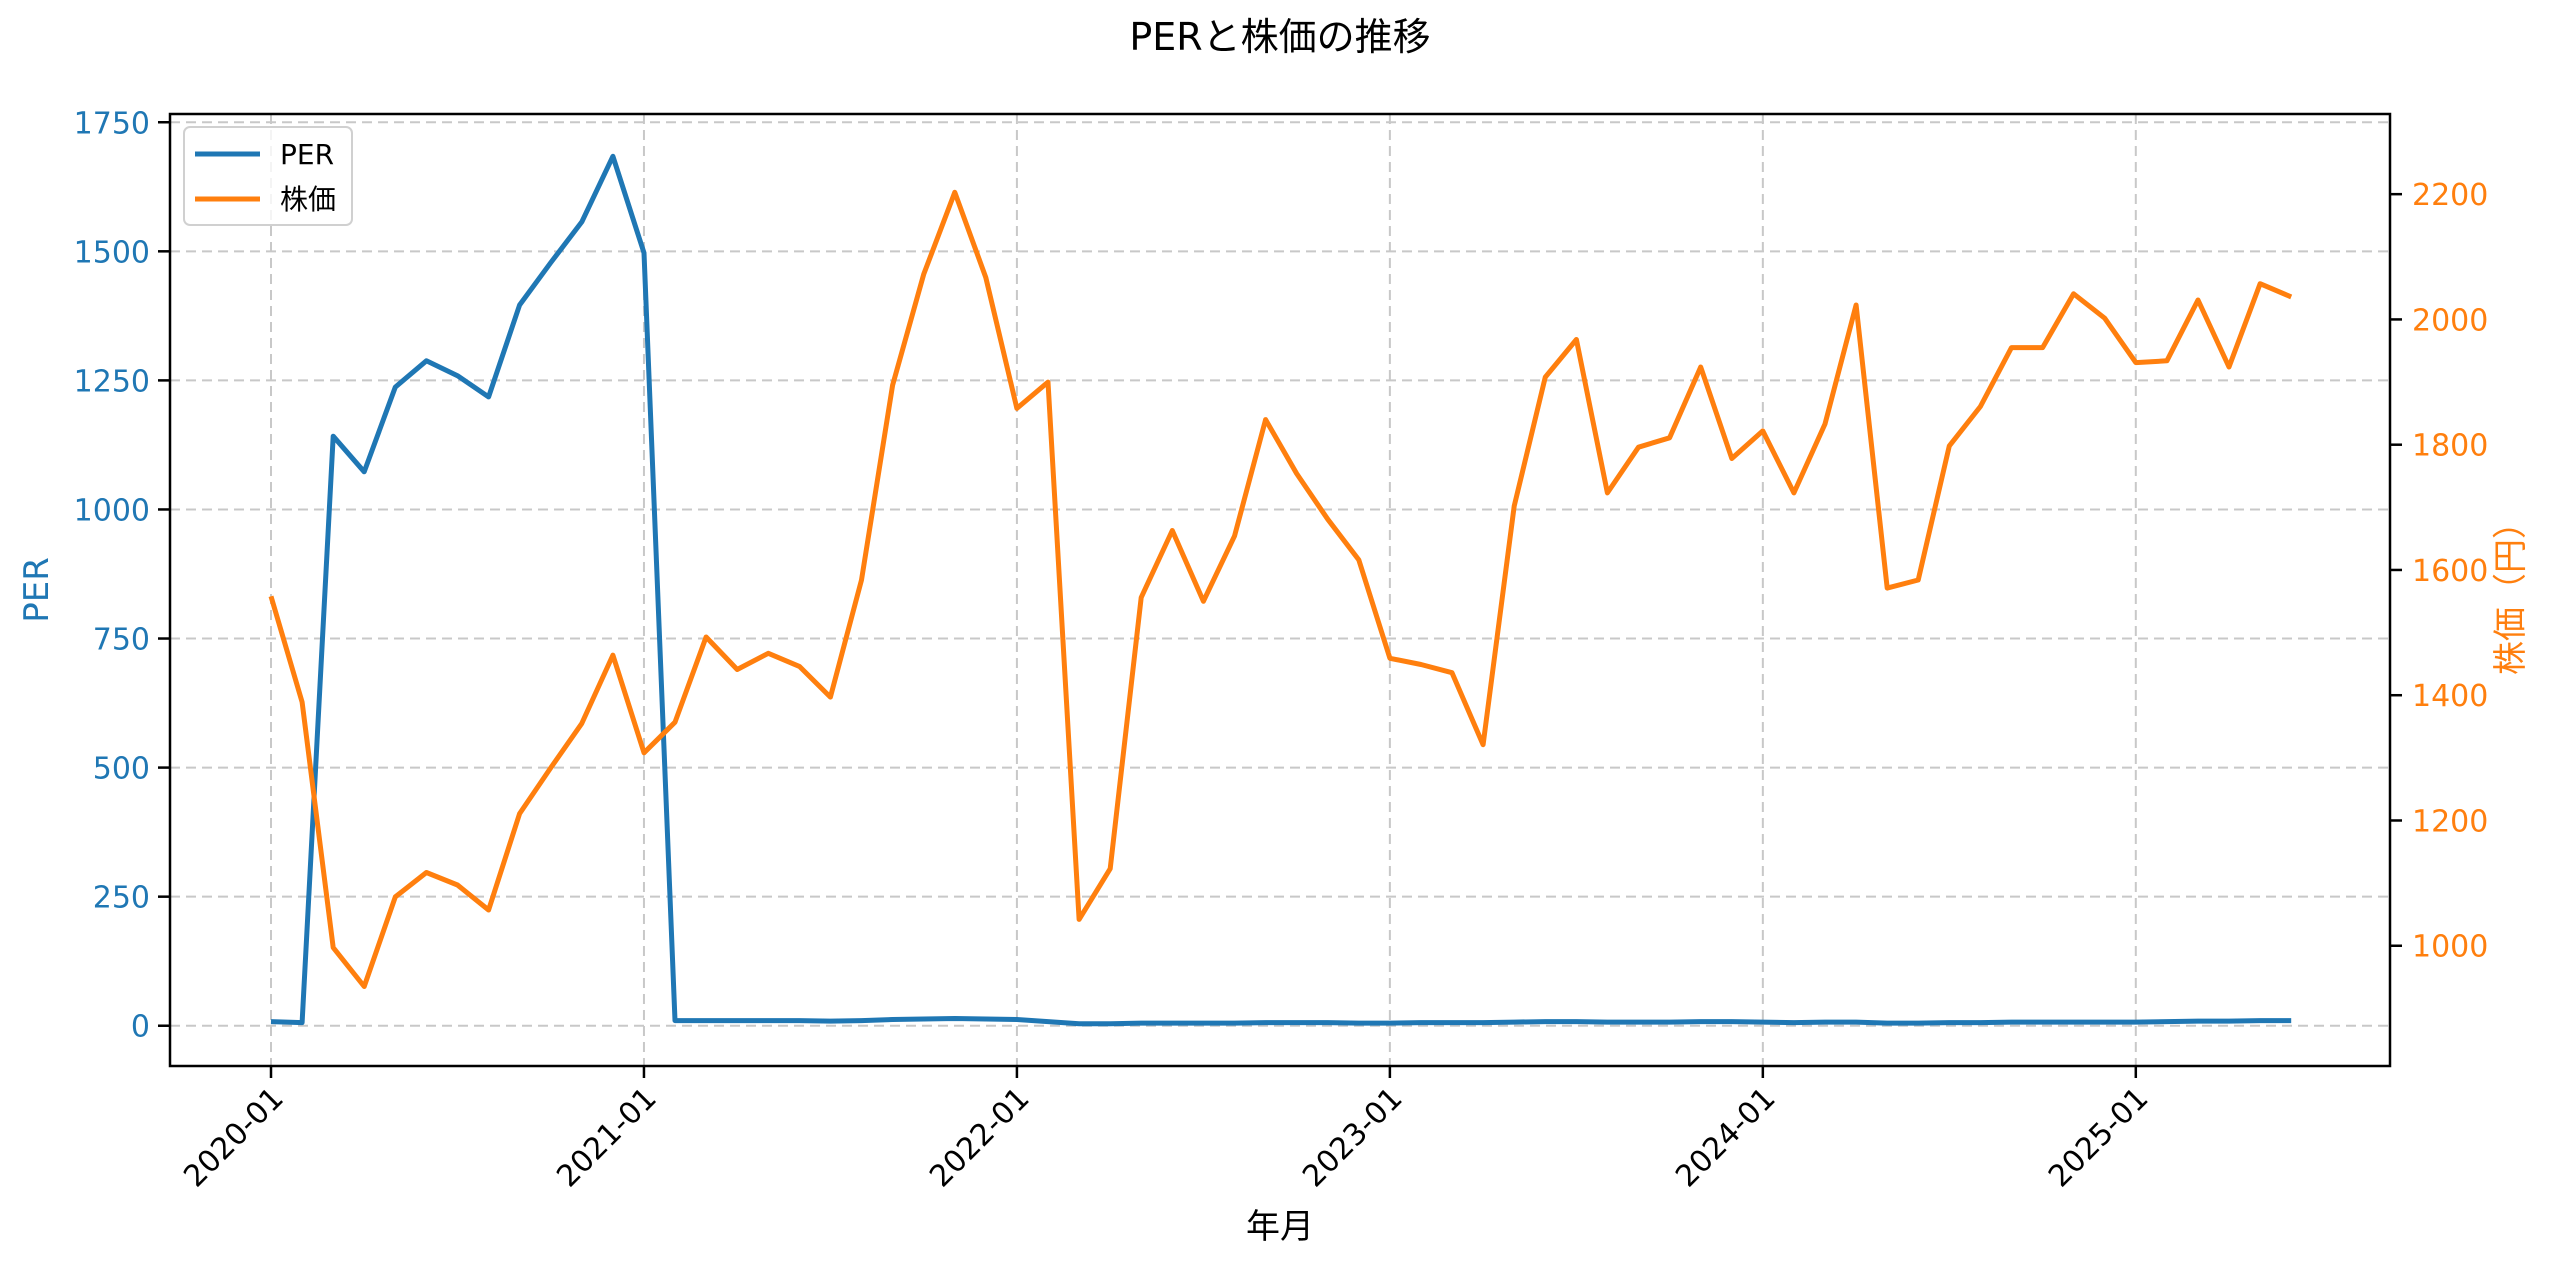 The width and height of the screenshot is (2560, 1270). Describe the element at coordinates (606, 1137) in the screenshot. I see `x-tick-label: 2021-01` at that location.